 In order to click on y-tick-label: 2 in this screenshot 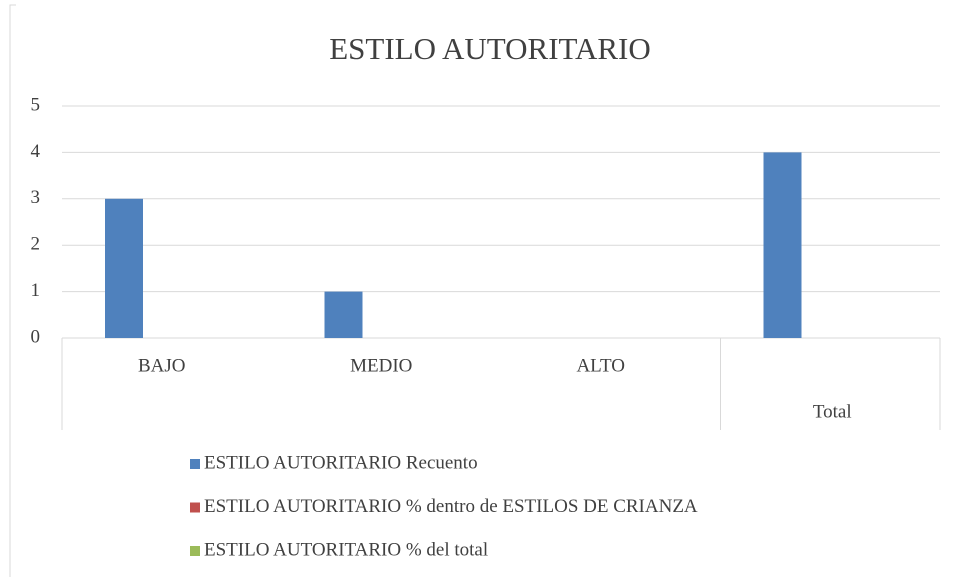, I will do `click(36, 244)`.